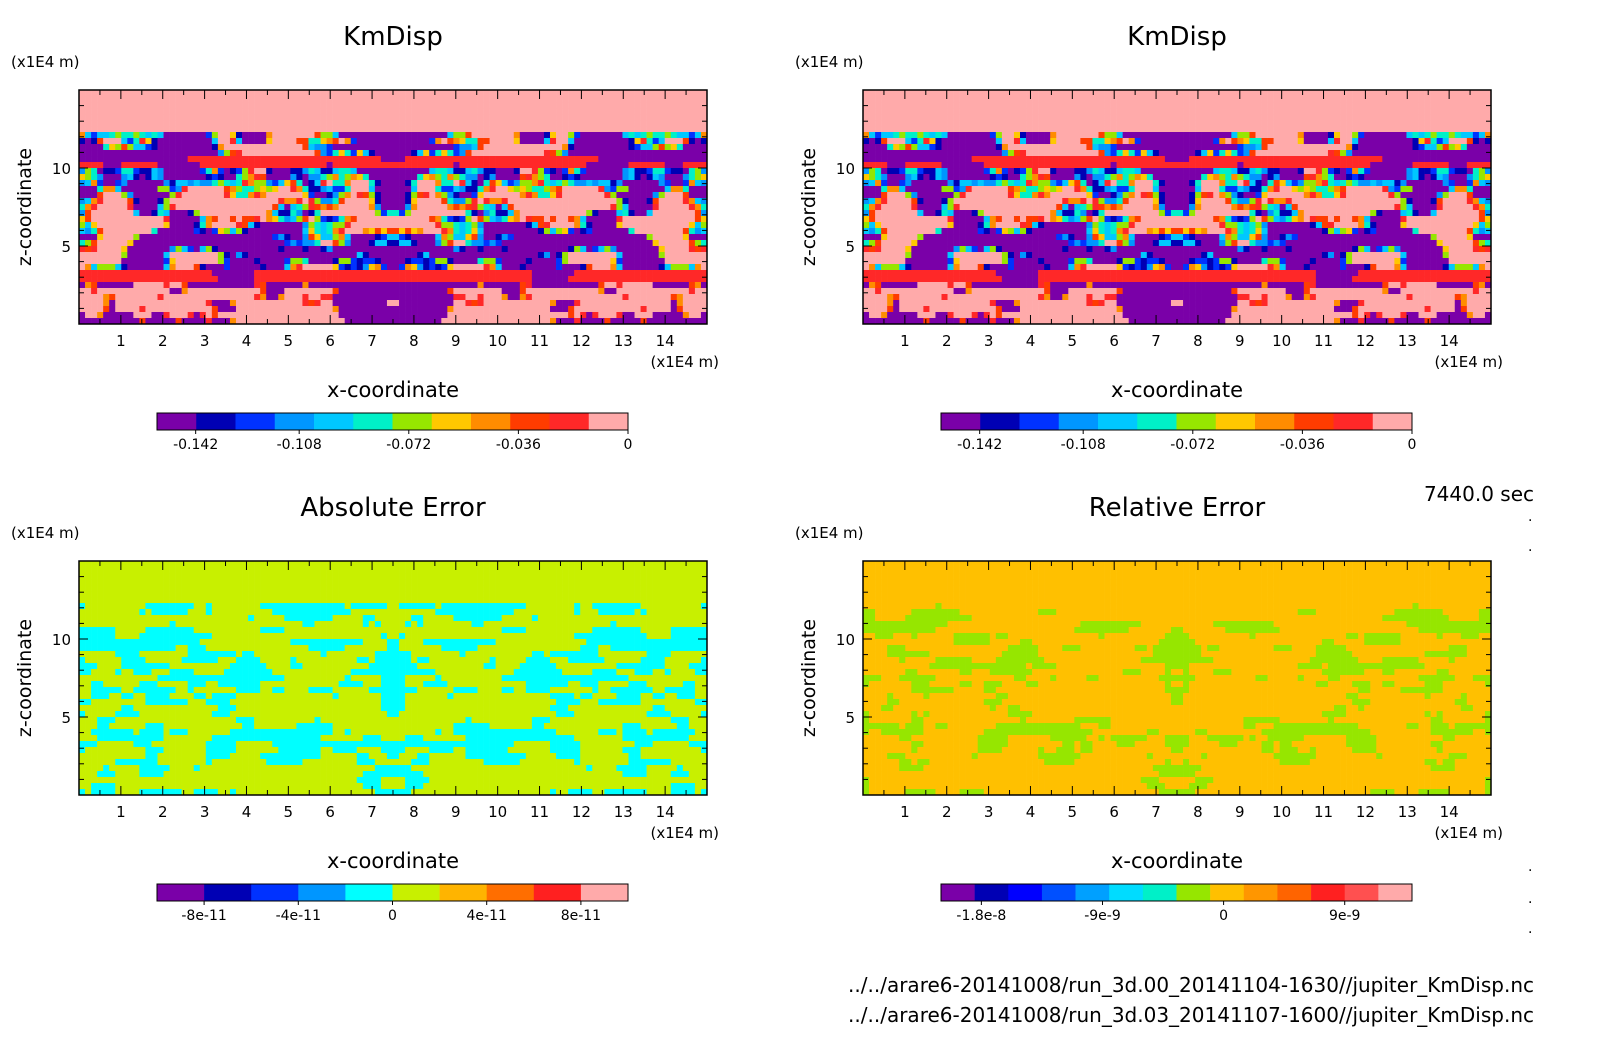  Describe the element at coordinates (195, 445) in the screenshot. I see `colorbar-tick-label: -0.142` at that location.